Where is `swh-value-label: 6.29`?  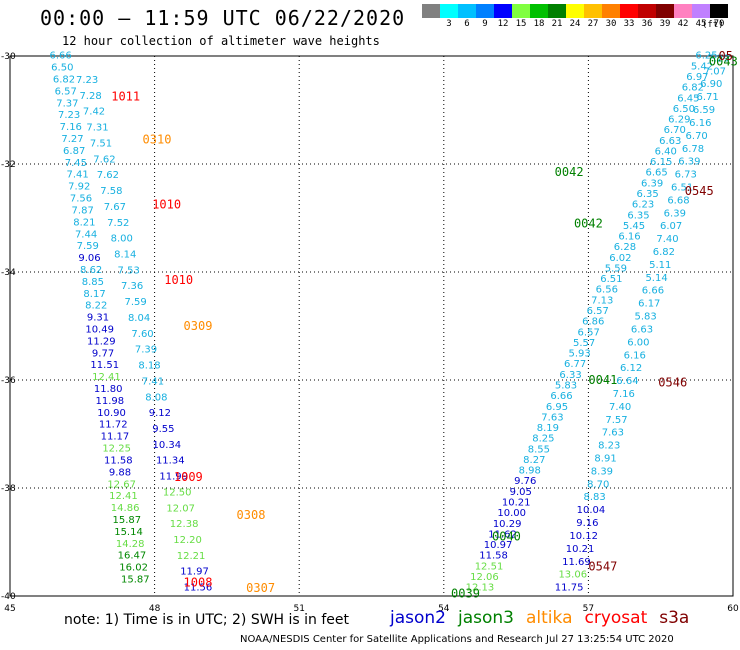 swh-value-label: 6.29 is located at coordinates (679, 120).